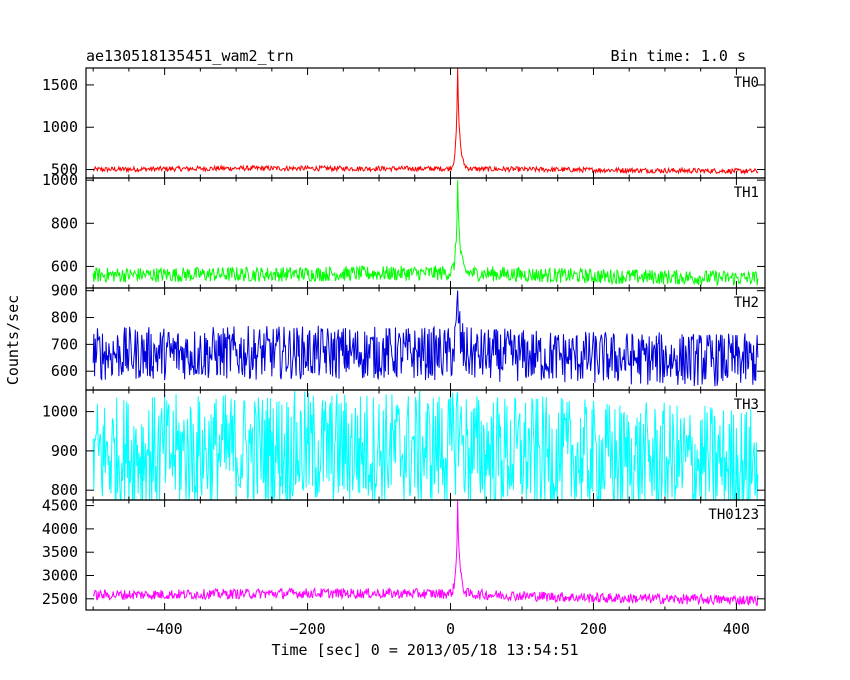 The height and width of the screenshot is (680, 850). What do you see at coordinates (60, 529) in the screenshot?
I see `y-tick-label: 4000` at bounding box center [60, 529].